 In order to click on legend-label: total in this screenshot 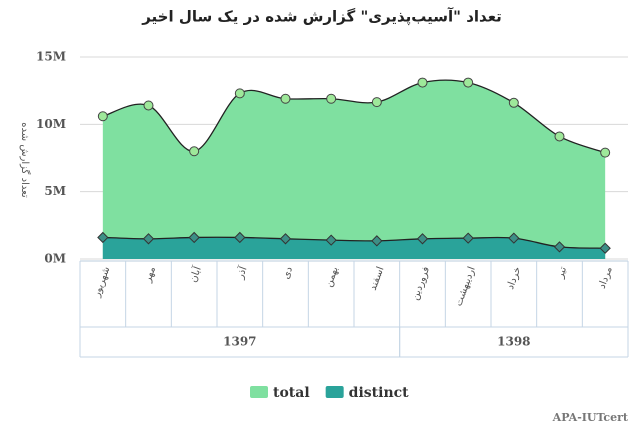, I will do `click(291, 393)`.